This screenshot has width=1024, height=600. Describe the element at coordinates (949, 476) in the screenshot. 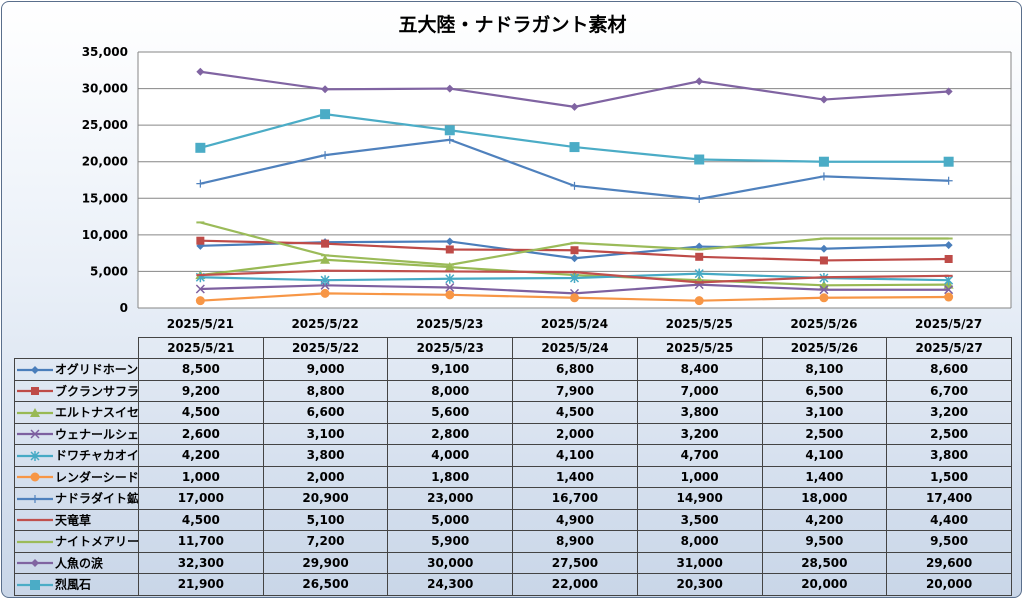

I see `table-cell: 1,500` at that location.